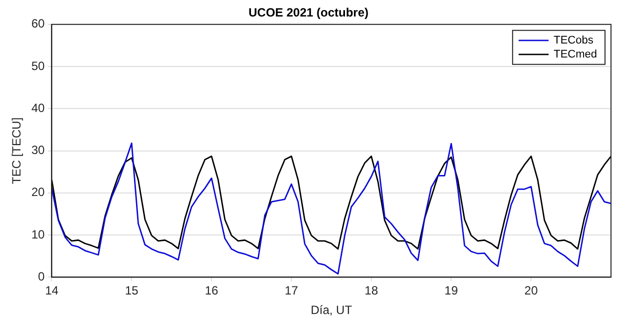 This screenshot has height=320, width=639. I want to click on chart-title: UCOE 2021 (octubre), so click(308, 13).